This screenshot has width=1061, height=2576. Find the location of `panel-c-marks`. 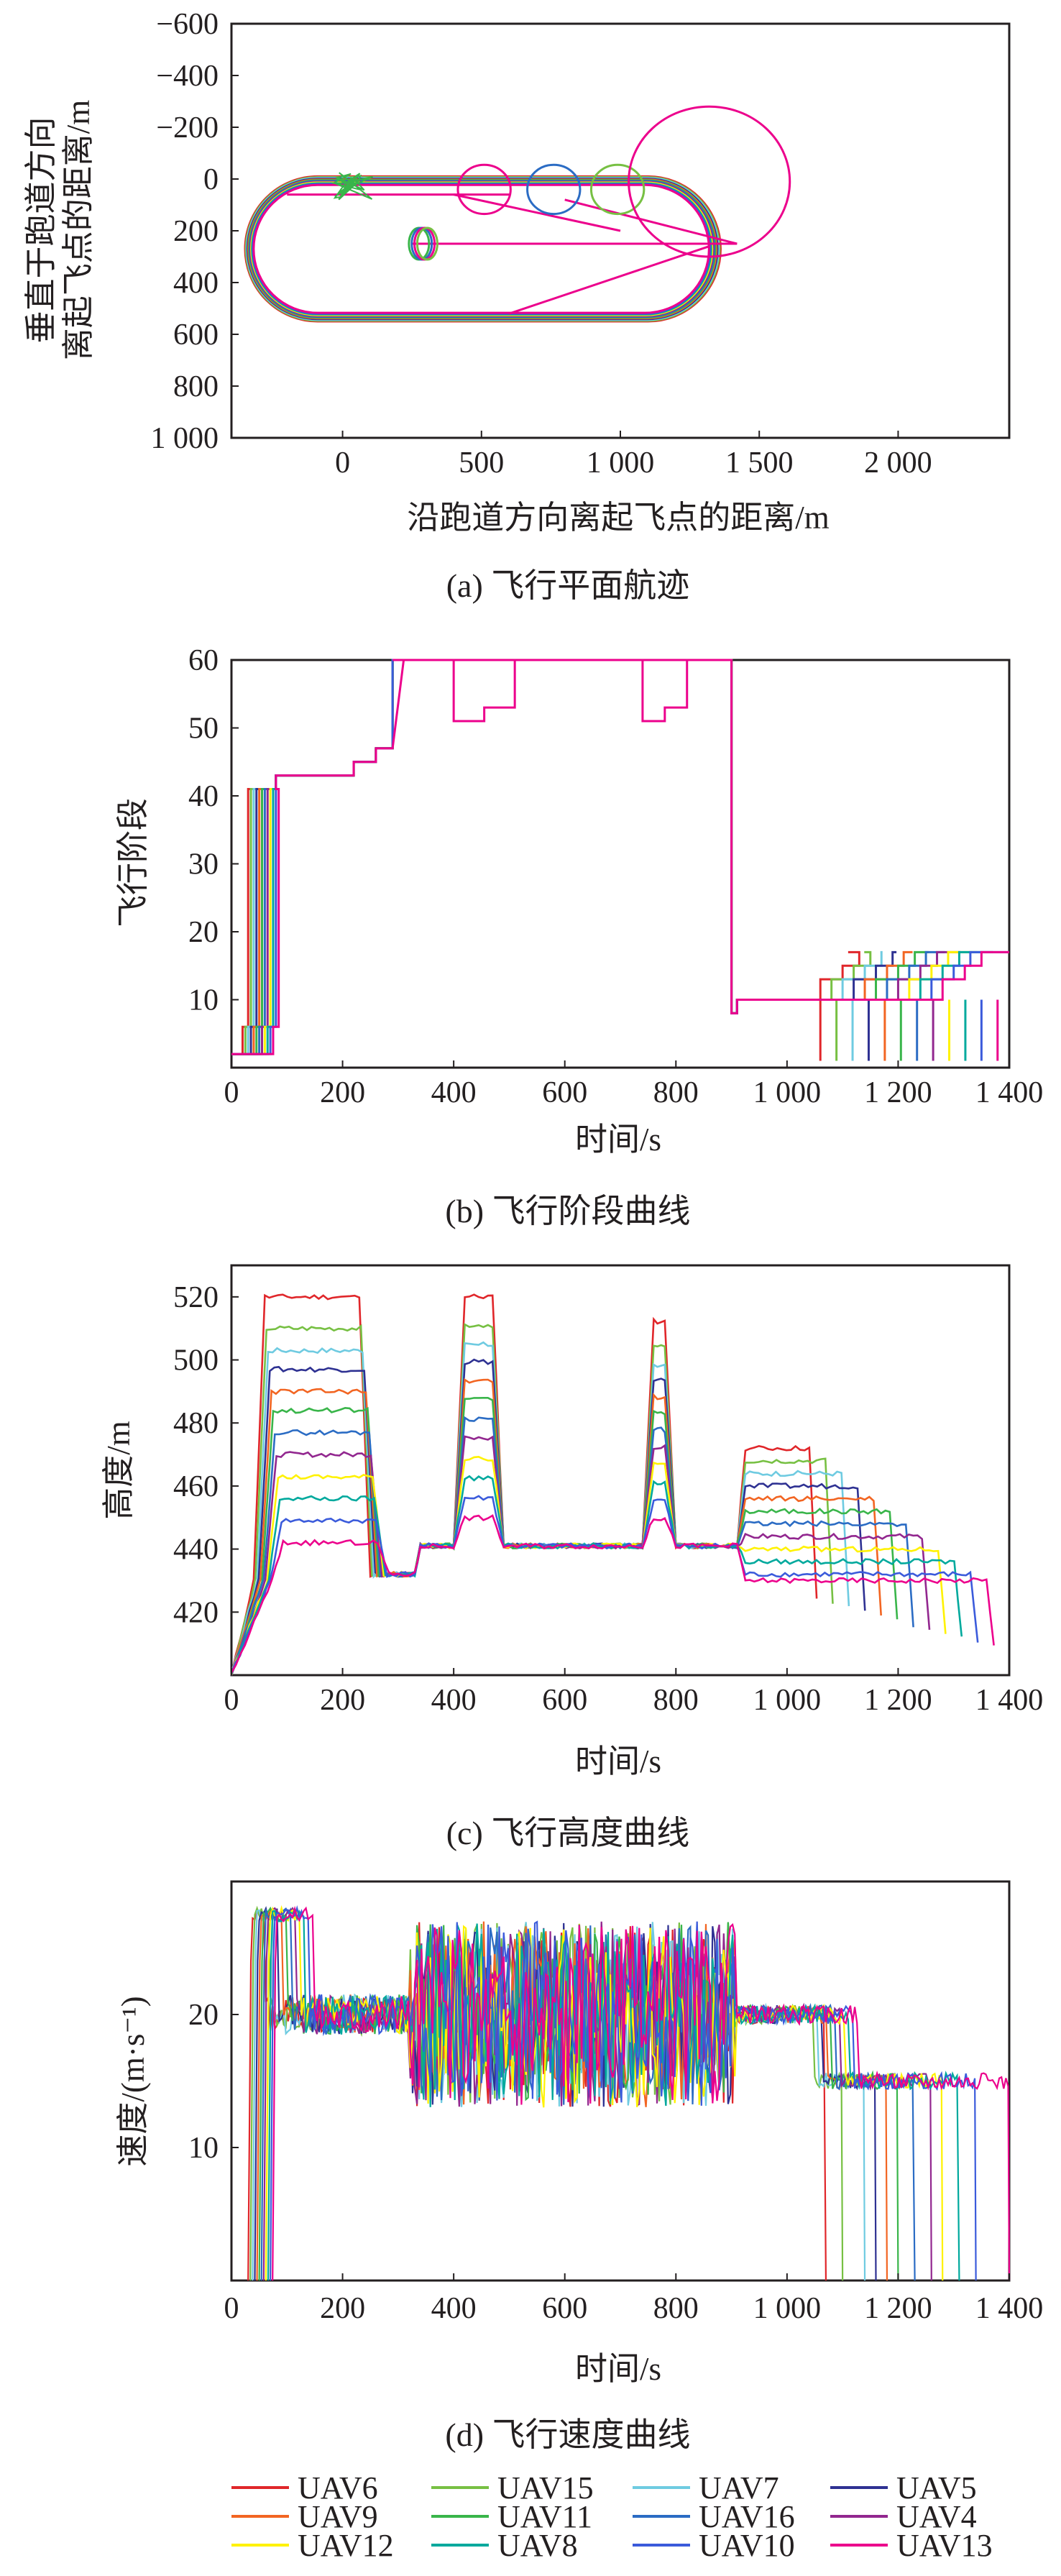

panel-c-marks is located at coordinates (612, 1484).